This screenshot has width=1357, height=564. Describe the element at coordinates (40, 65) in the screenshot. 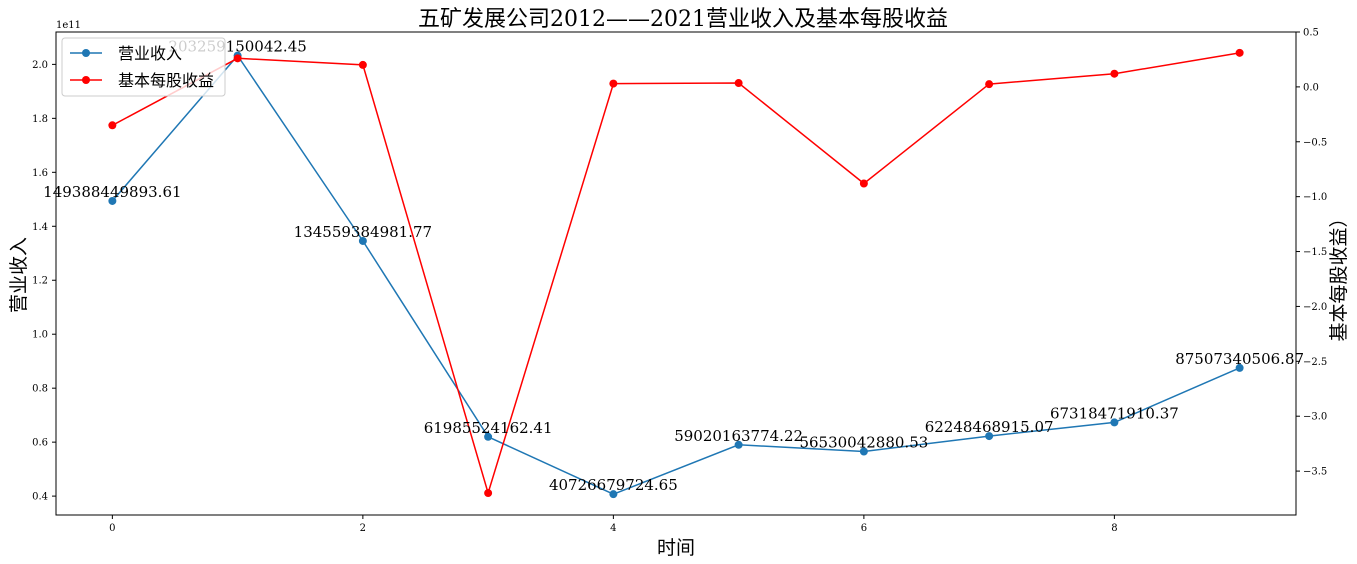

I see `y-left-tick-label: 2.0` at that location.